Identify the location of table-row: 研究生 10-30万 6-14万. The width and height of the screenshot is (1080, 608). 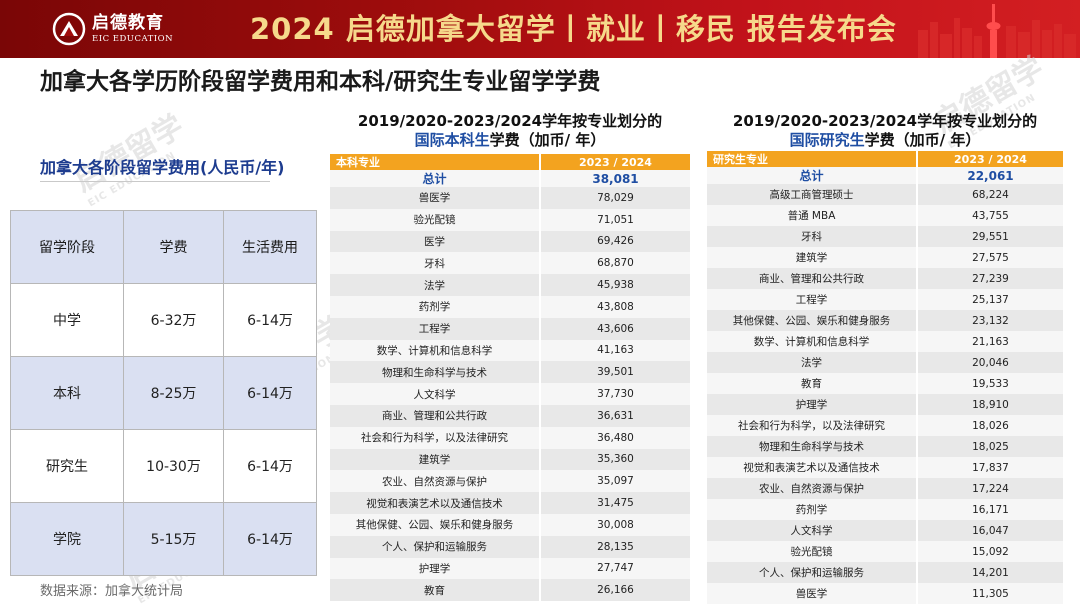
(163, 466).